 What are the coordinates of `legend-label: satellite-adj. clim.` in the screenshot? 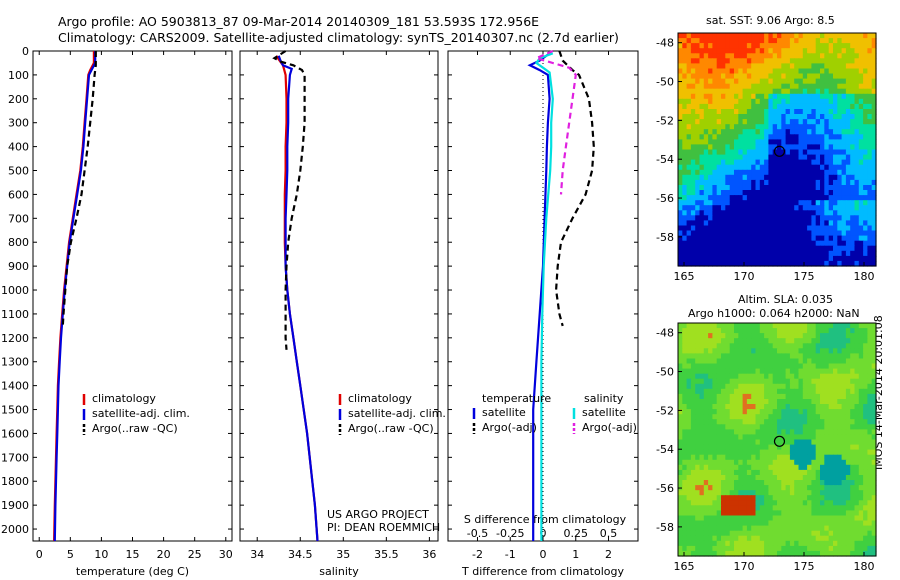 It's located at (141, 413).